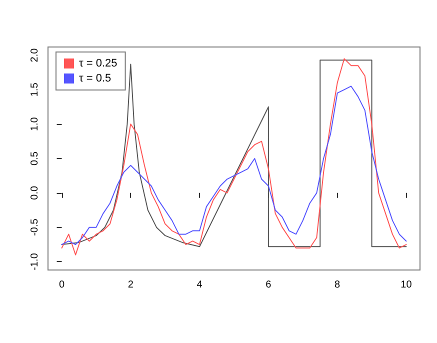  I want to click on x-tick-label: 4, so click(199, 285).